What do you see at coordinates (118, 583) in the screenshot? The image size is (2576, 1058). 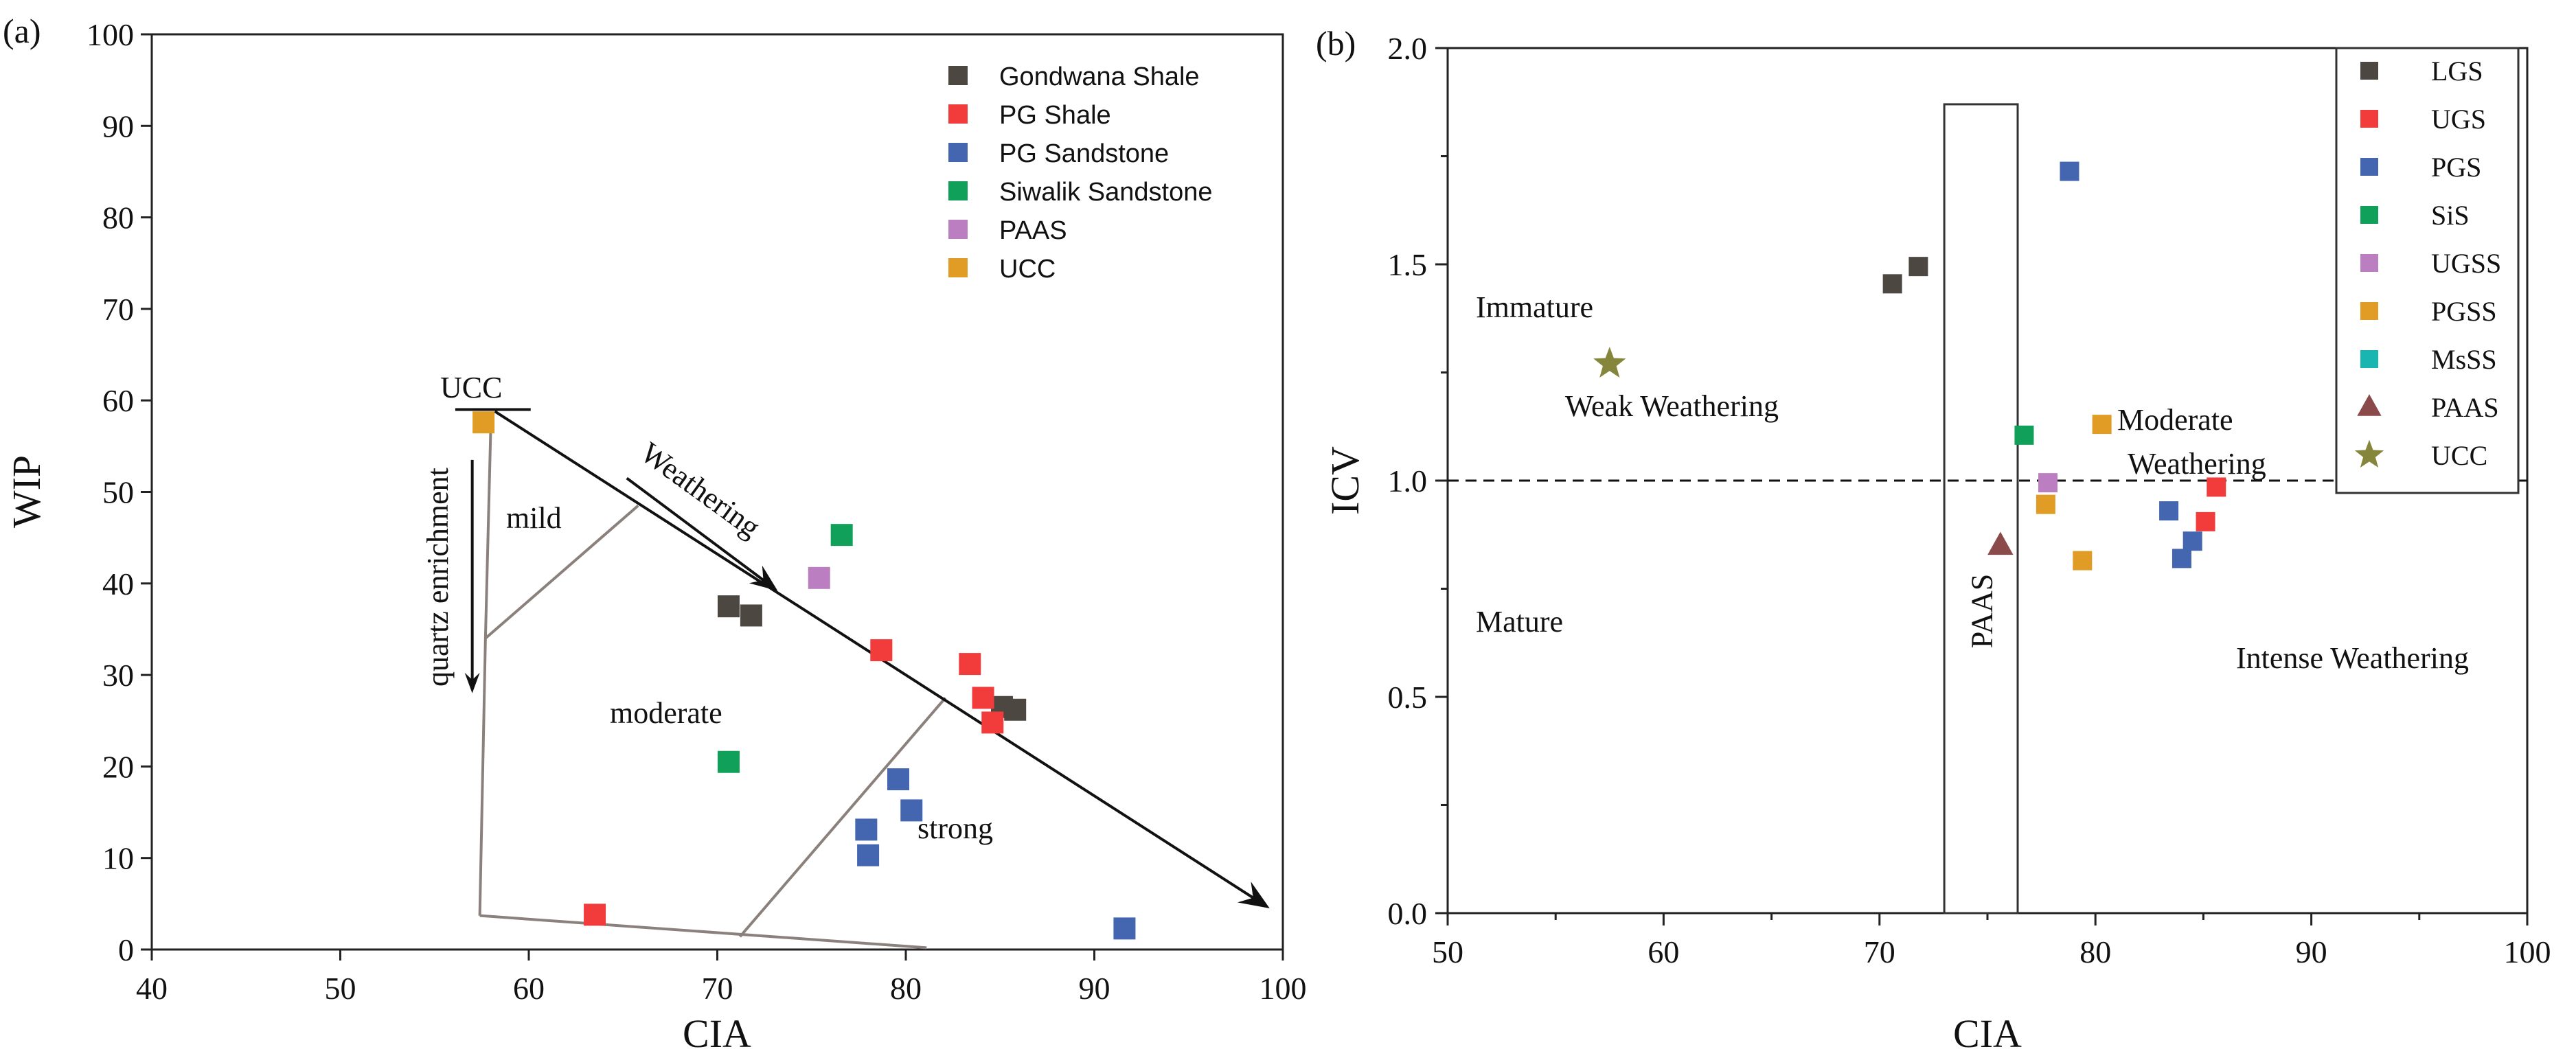 I see `y-tick-label: 40` at bounding box center [118, 583].